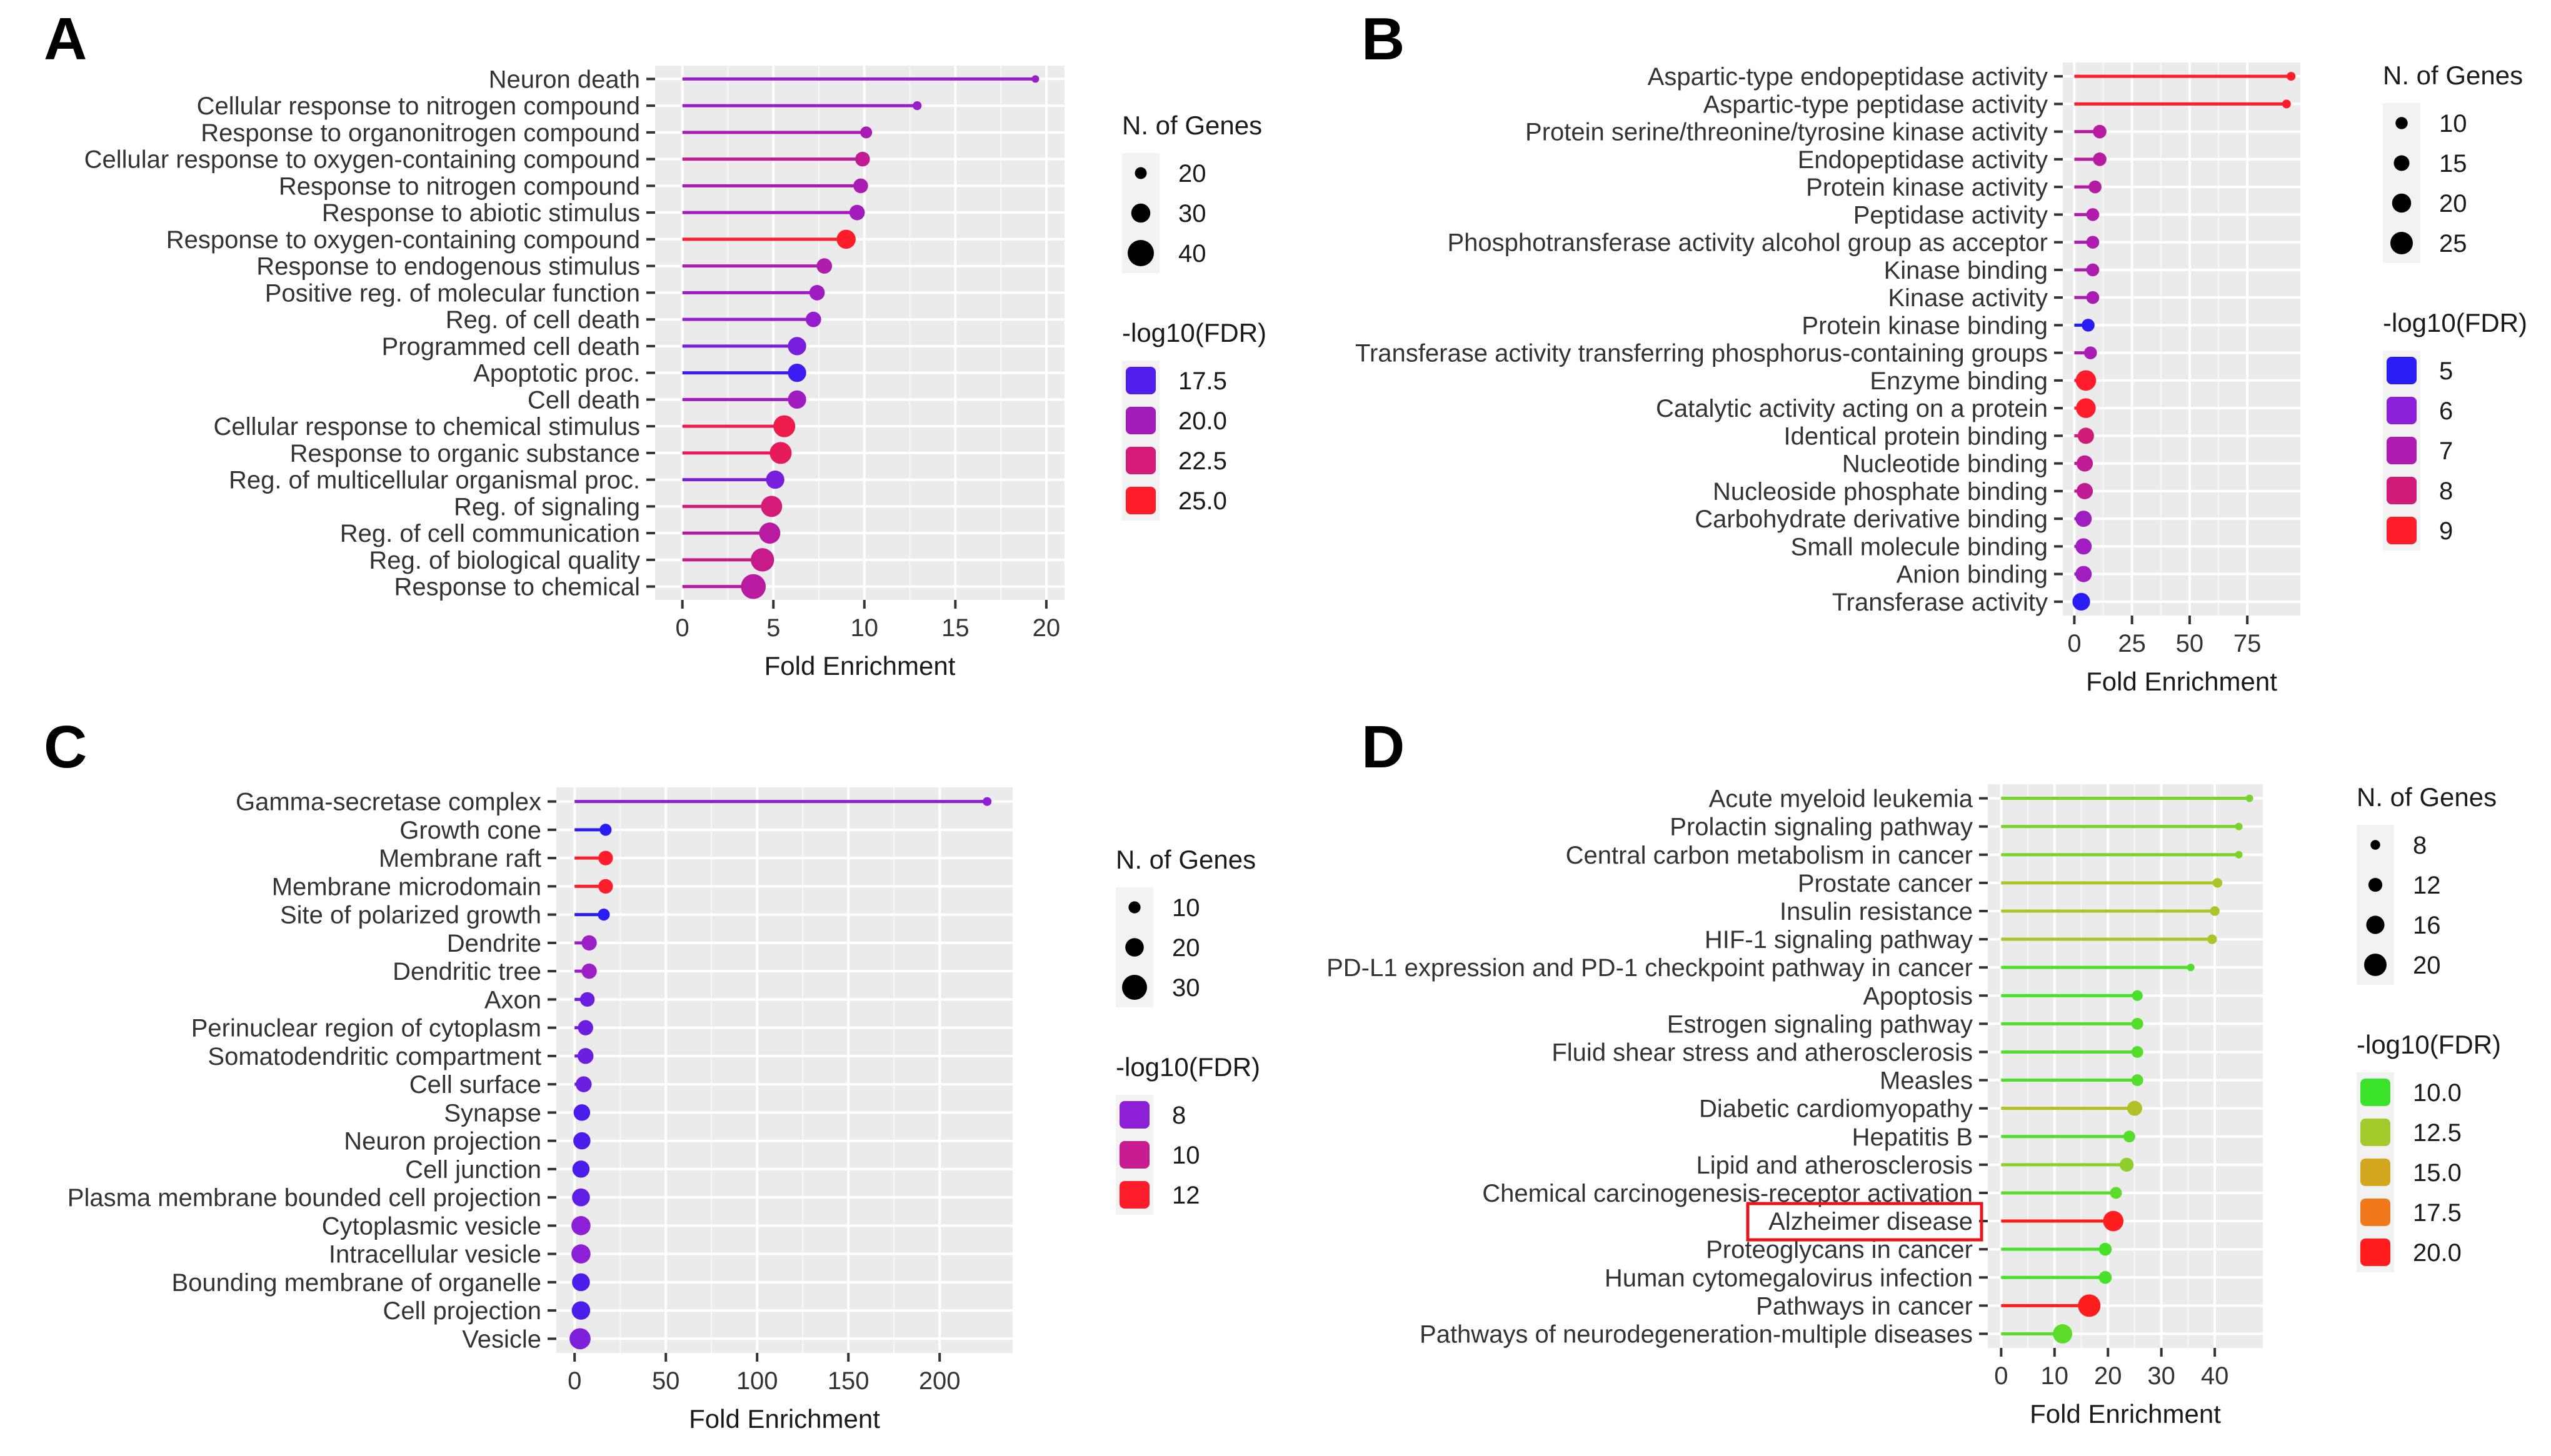  Describe the element at coordinates (860, 666) in the screenshot. I see `x-axis-title: Fold Enrichment` at that location.